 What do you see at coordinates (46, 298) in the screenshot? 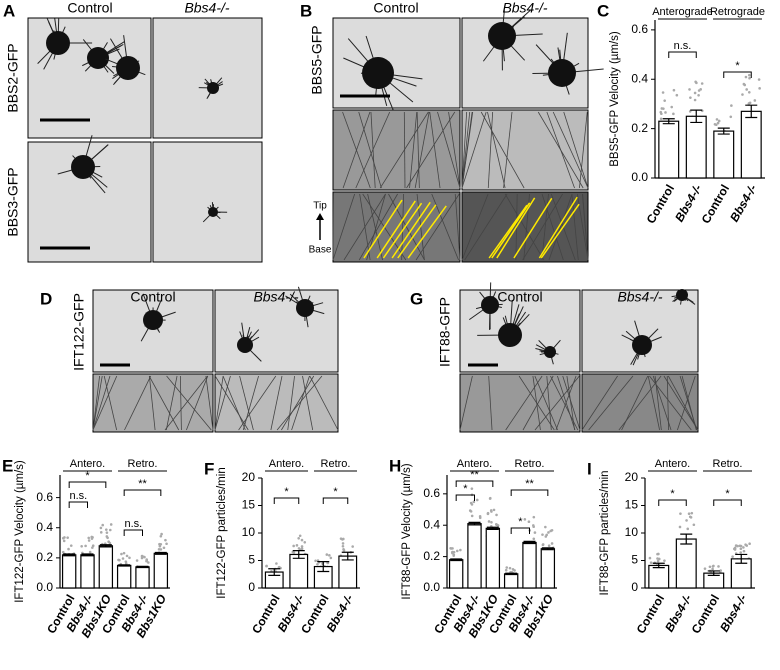
I see `panel-letter: D` at bounding box center [46, 298].